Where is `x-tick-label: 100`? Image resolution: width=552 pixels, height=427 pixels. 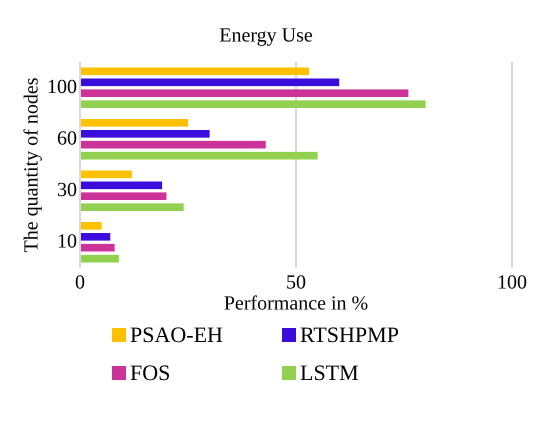 x-tick-label: 100 is located at coordinates (512, 282).